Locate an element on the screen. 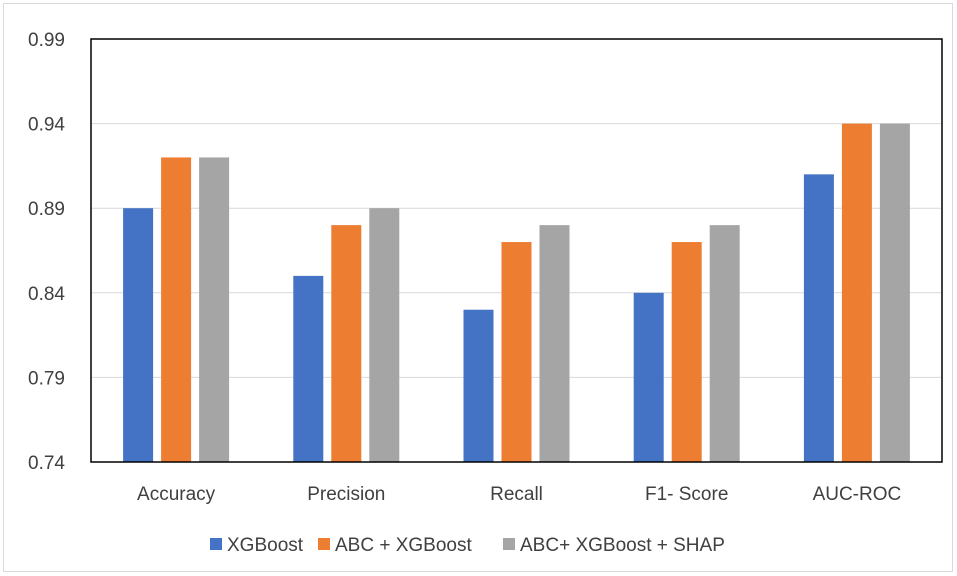  x-tick-label: F1- Score is located at coordinates (686, 494).